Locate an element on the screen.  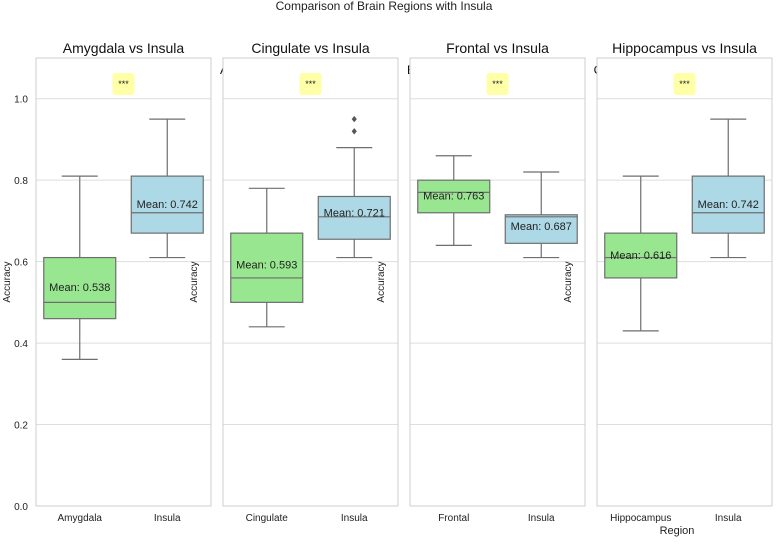
mean-label: Mean: 0.616 is located at coordinates (640, 256).